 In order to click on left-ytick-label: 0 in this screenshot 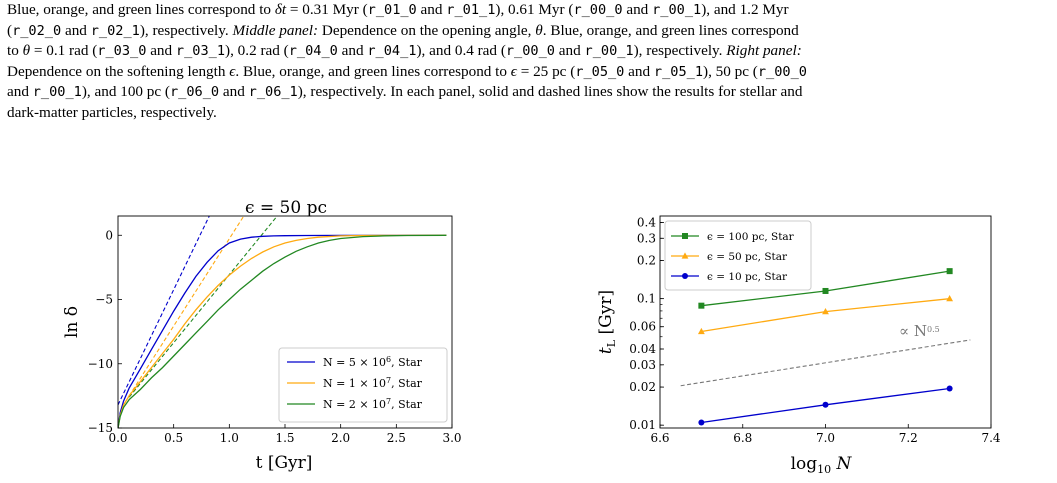, I will do `click(109, 235)`.